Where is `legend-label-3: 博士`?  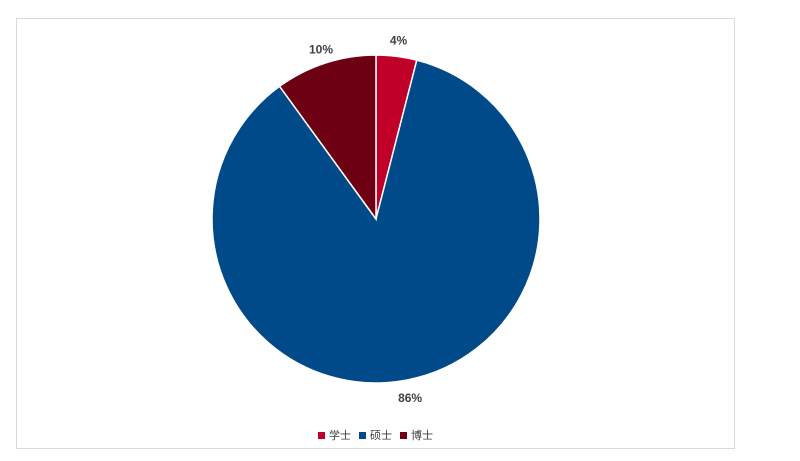 legend-label-3: 博士 is located at coordinates (422, 435).